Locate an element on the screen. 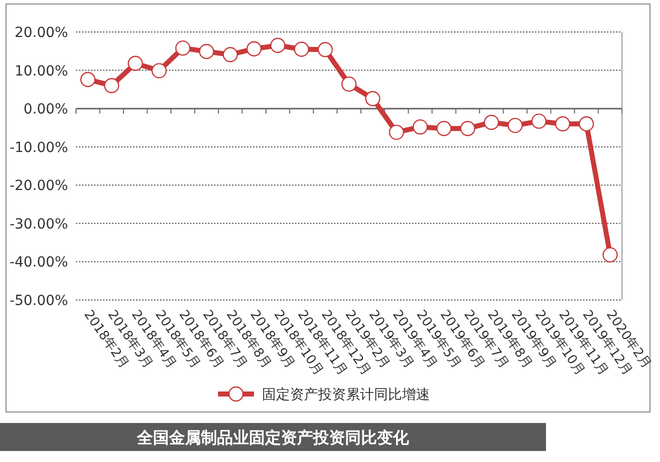 Image resolution: width=660 pixels, height=462 pixels. y-tick-label: 0.00% is located at coordinates (46, 110).